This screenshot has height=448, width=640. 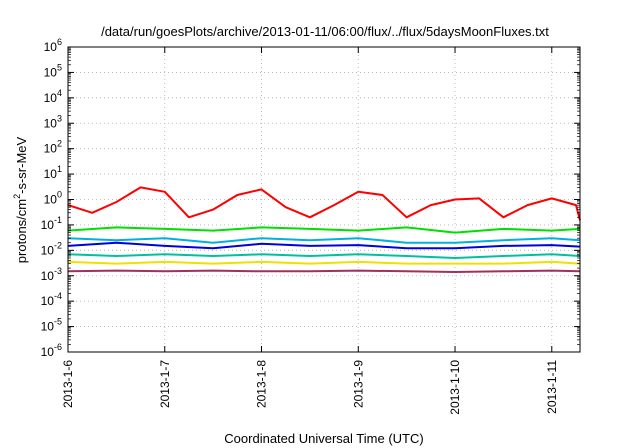 What do you see at coordinates (21, 164) in the screenshot?
I see `y-axis-label-suffix: -s-sr-MeV` at bounding box center [21, 164].